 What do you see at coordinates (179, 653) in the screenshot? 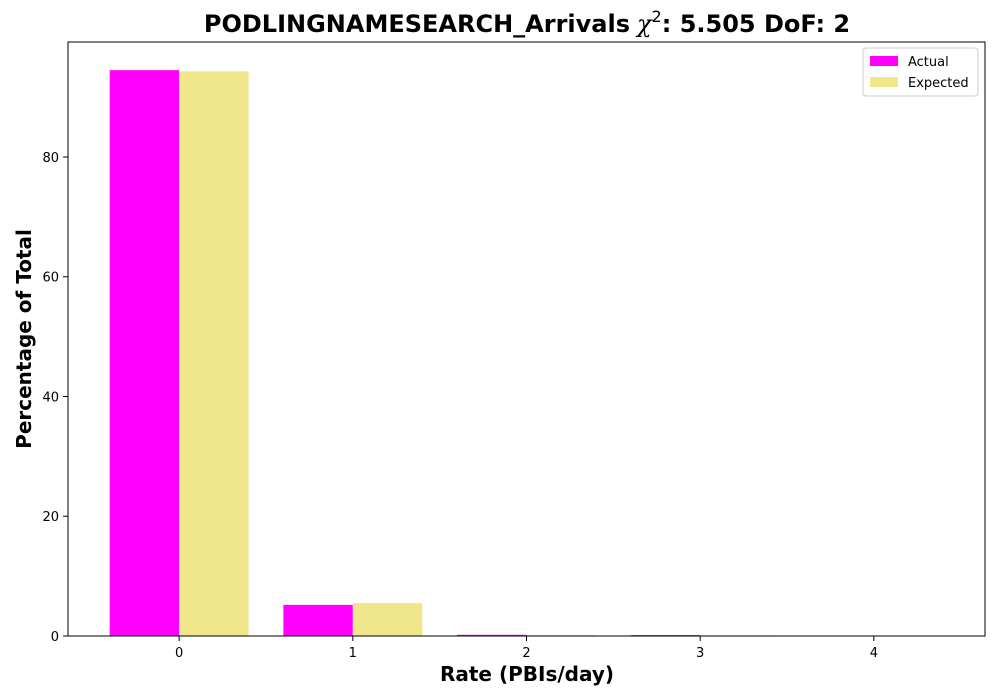
I see `x-tick-label: 0` at bounding box center [179, 653].